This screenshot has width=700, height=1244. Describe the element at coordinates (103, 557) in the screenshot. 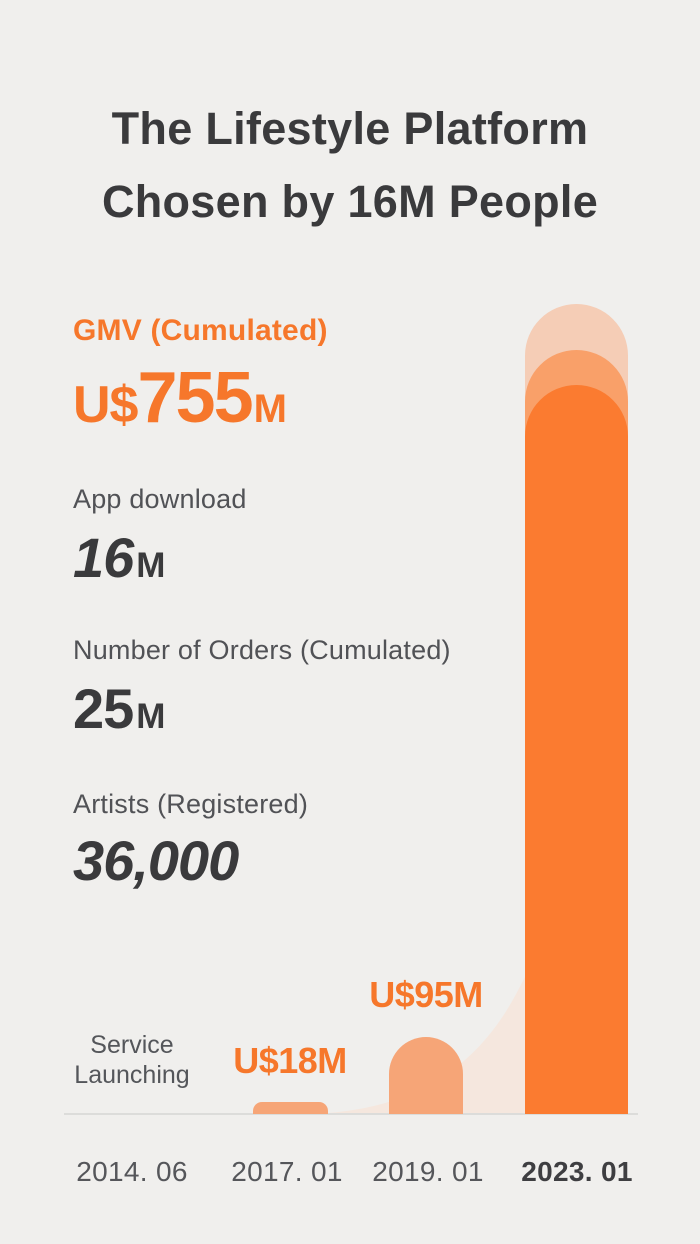

I see `app-download-number: 16` at that location.